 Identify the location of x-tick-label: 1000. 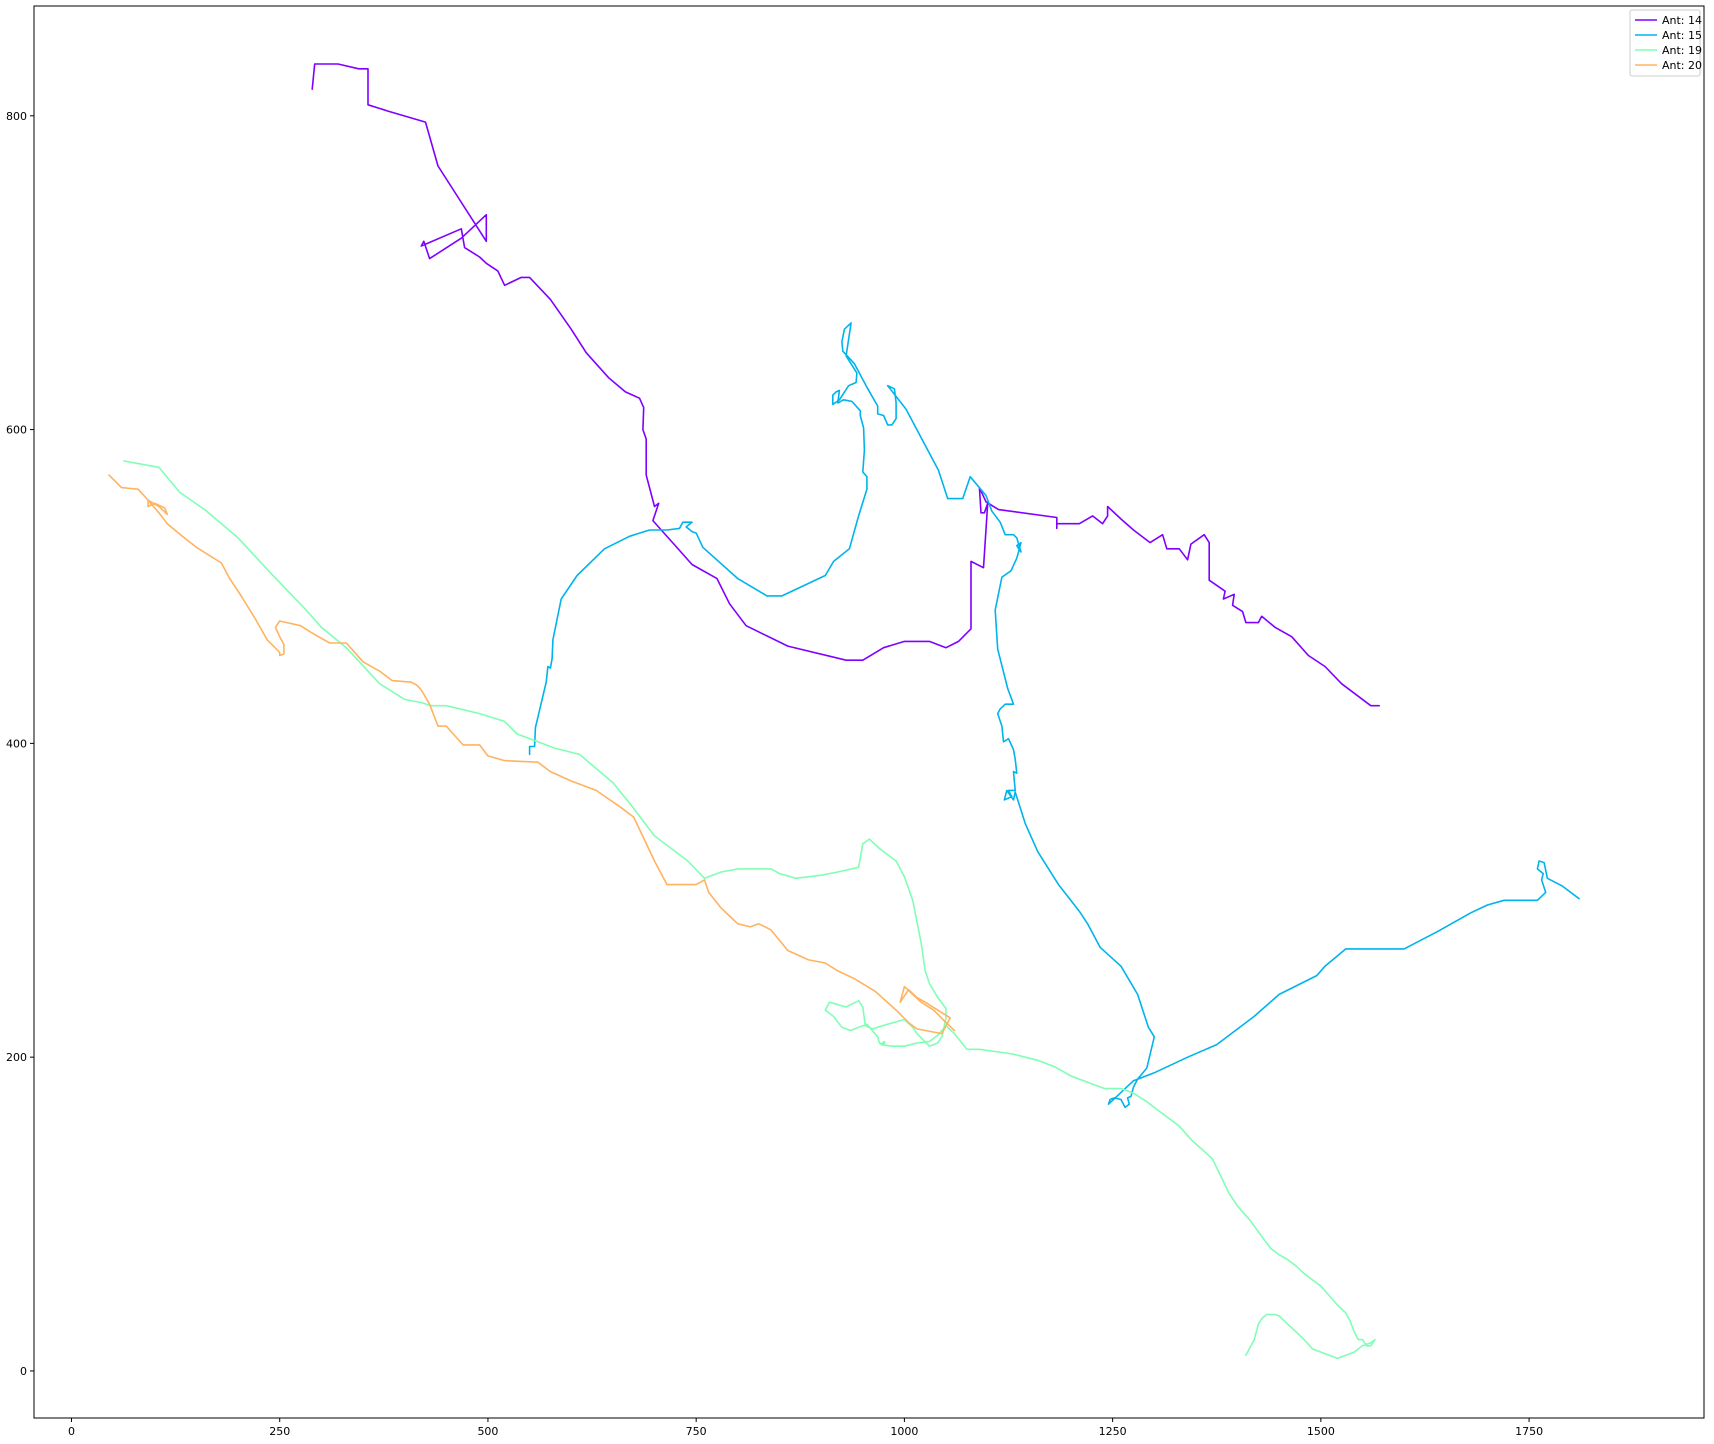
(904, 1431).